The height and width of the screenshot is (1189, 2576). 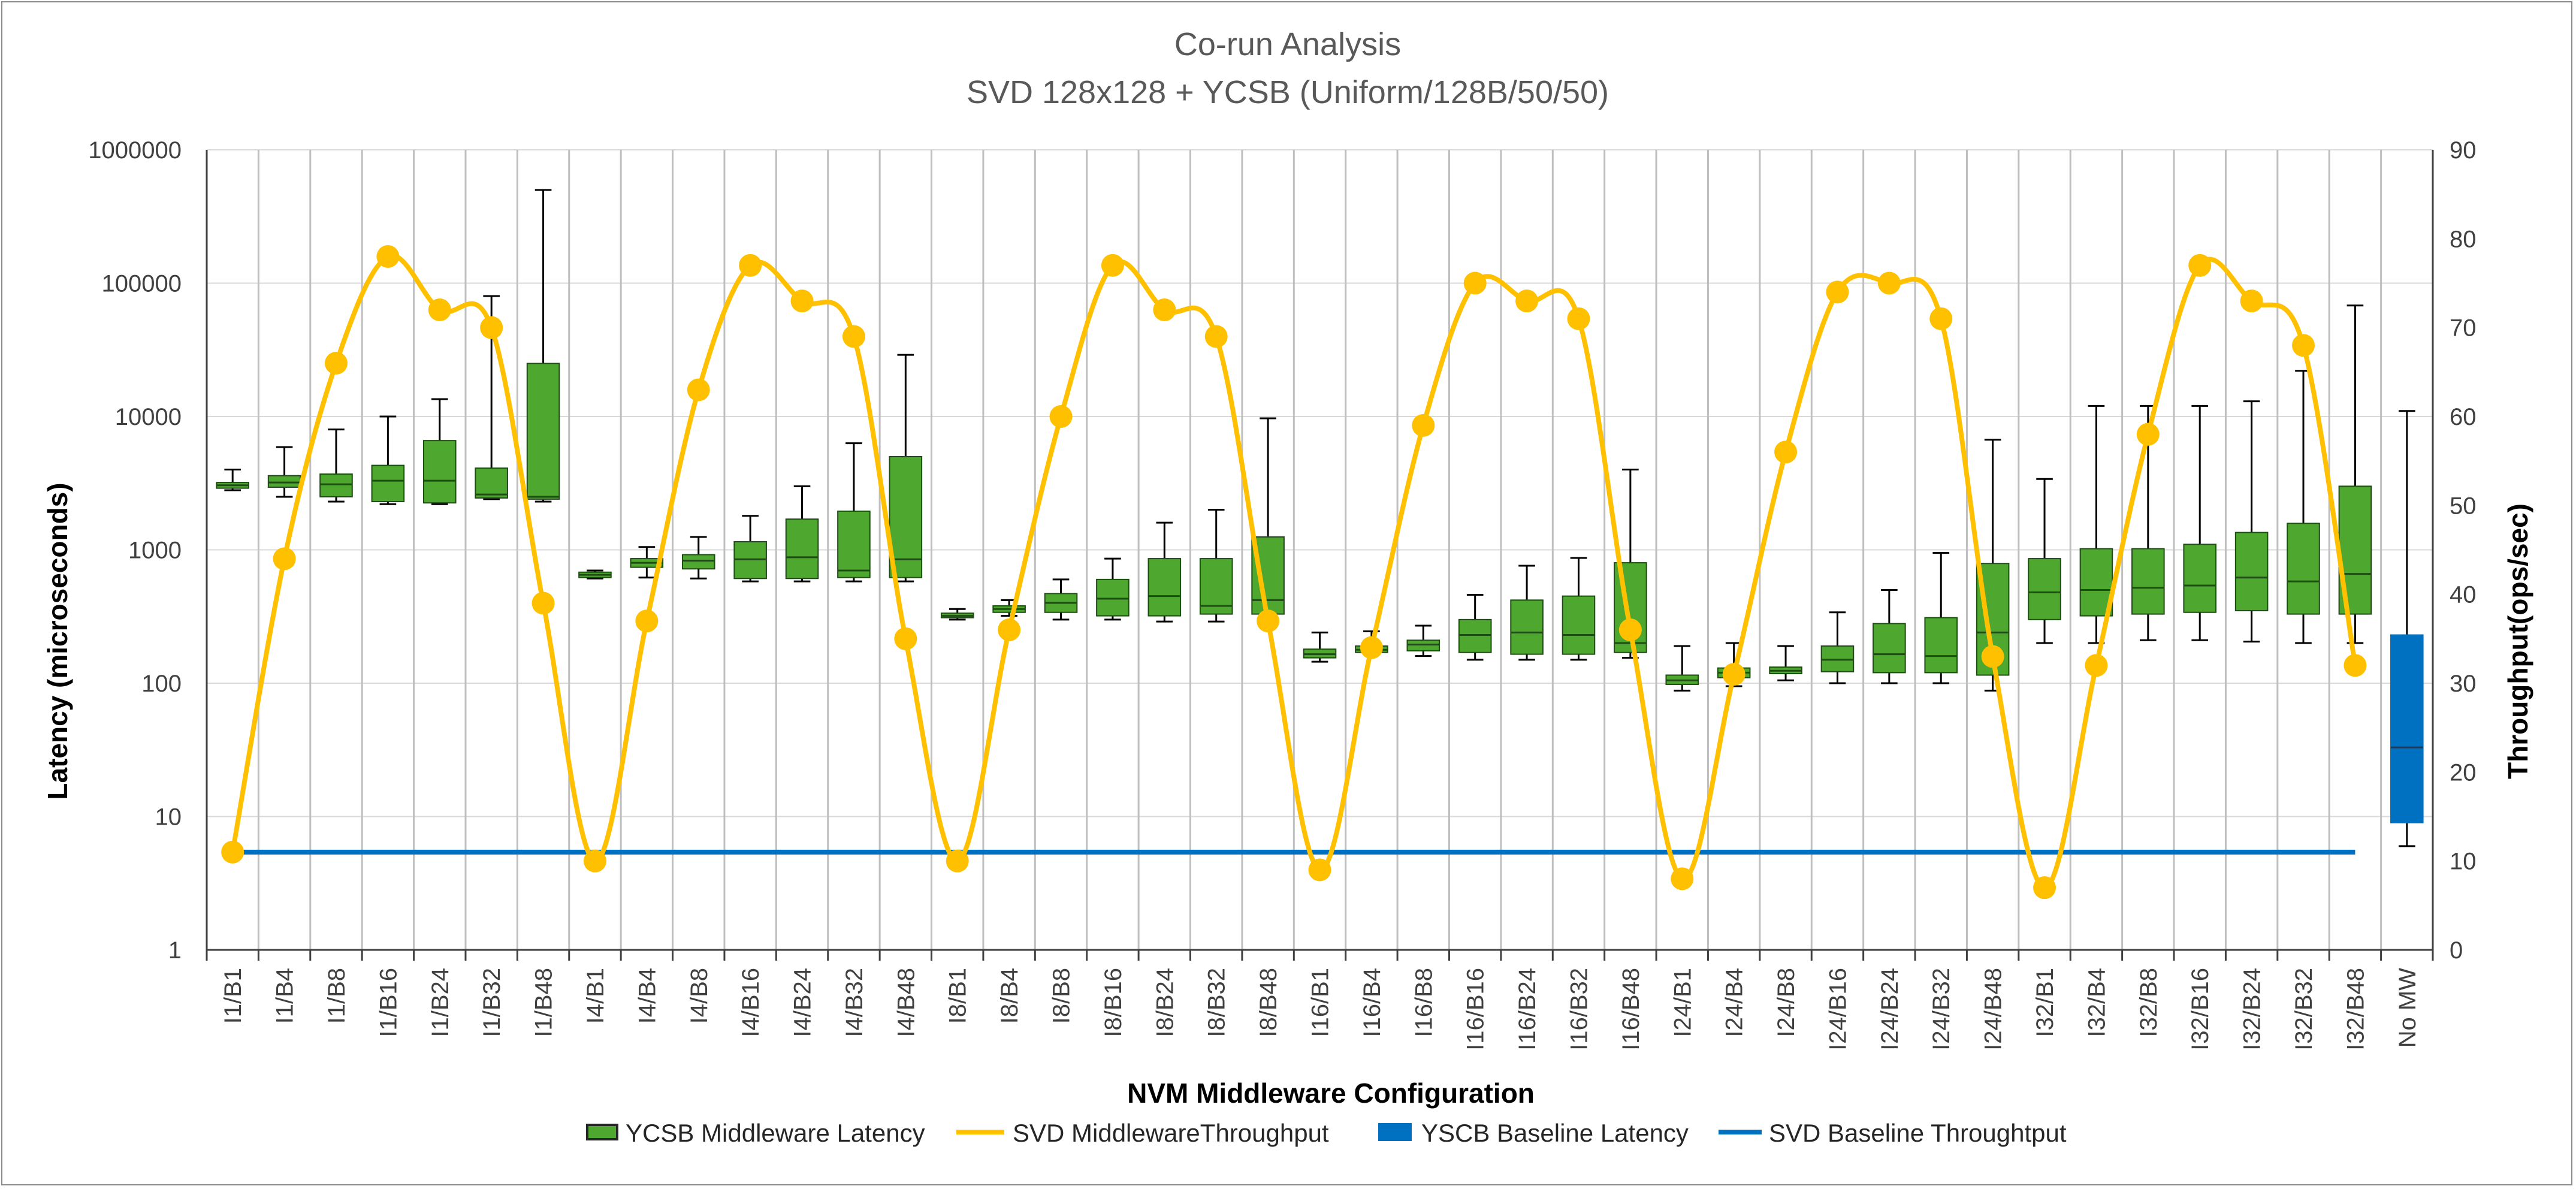 I want to click on x-tick-label-i4-b32: I4/B32, so click(x=855, y=1002).